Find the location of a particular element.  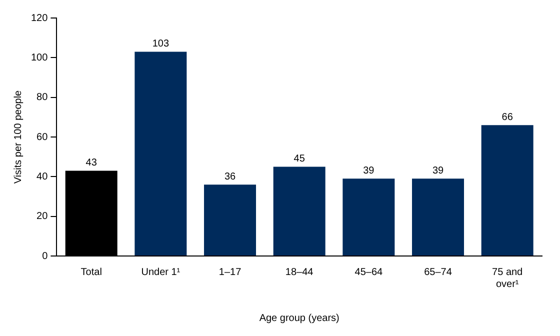

y-tick-label: 80 is located at coordinates (42, 98).